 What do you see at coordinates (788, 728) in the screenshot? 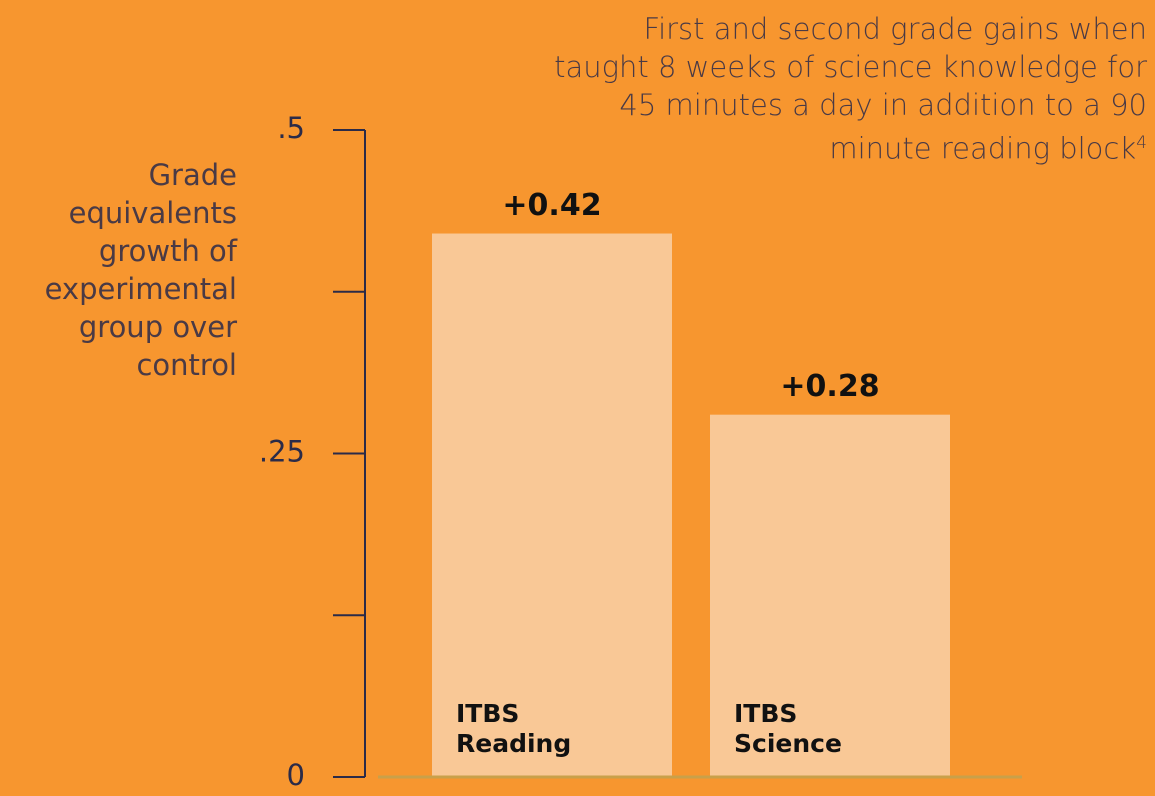
I see `category-label: ITBS Science` at bounding box center [788, 728].